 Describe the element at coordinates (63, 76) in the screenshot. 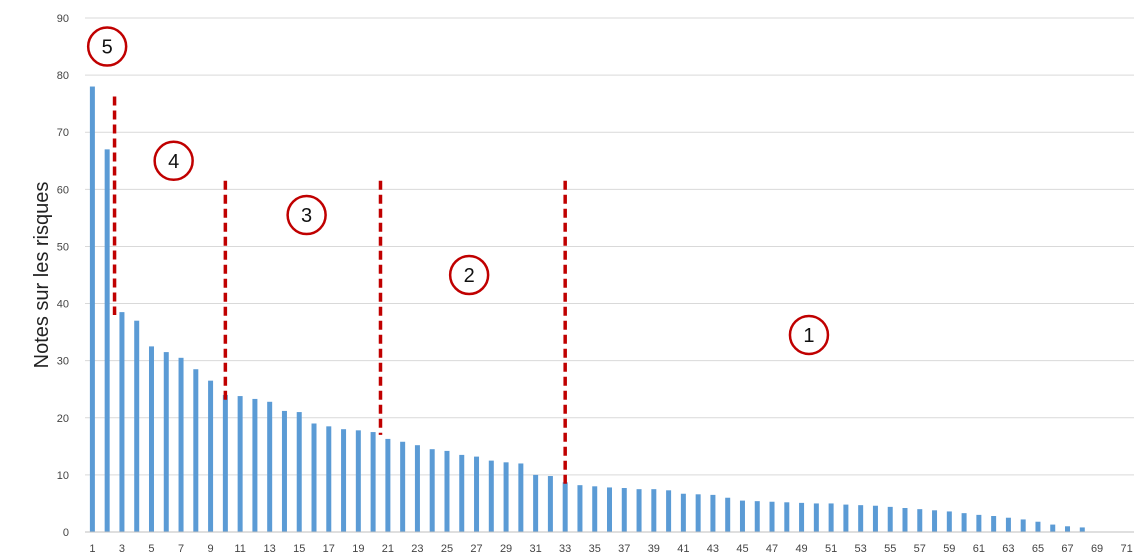

I see `y-tick-label: 80` at that location.